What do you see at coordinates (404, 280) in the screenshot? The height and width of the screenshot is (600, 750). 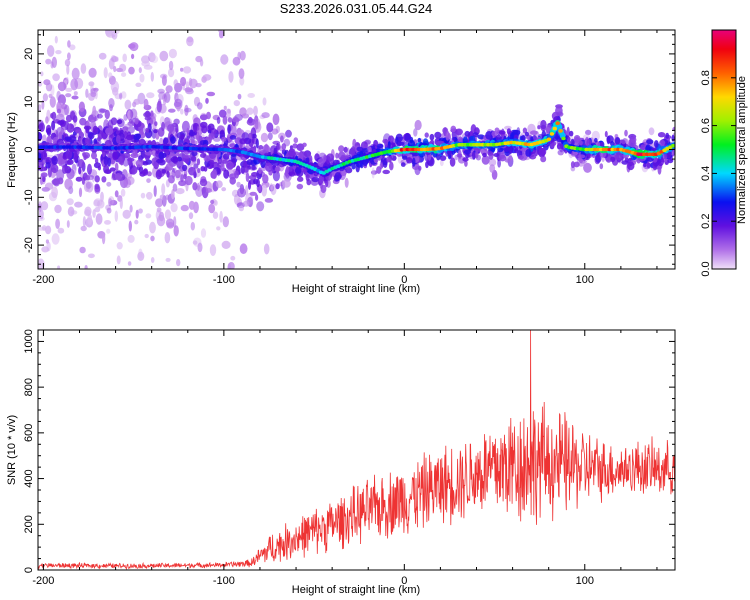 I see `spectrogram-x-tick-label: 0` at bounding box center [404, 280].